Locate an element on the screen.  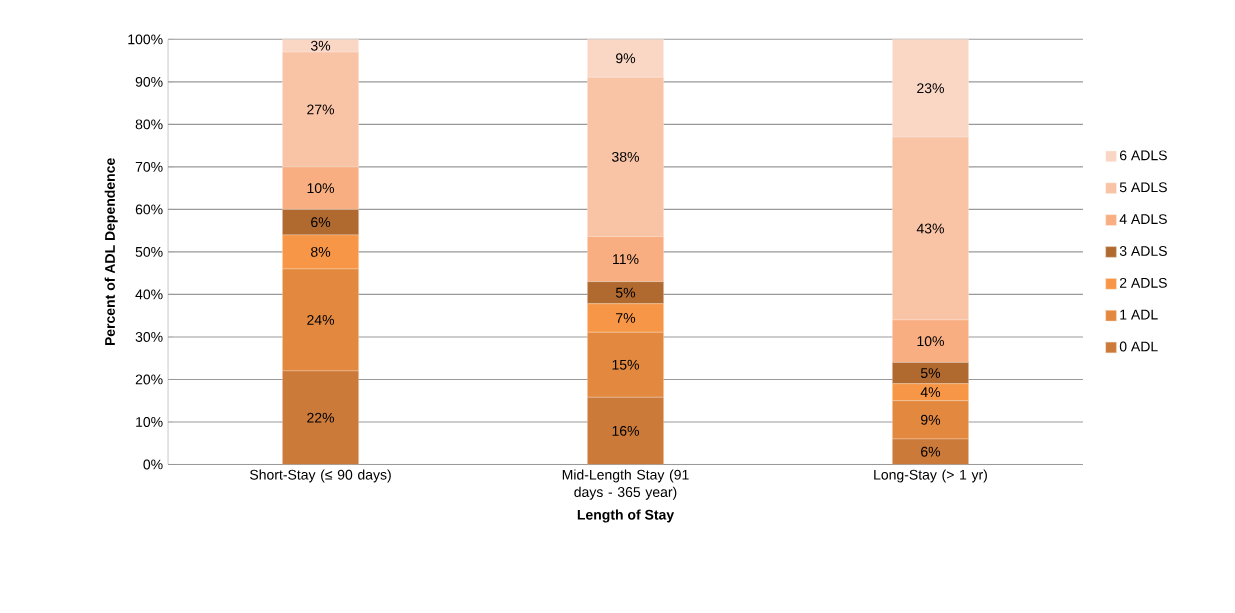
data-label: 8% is located at coordinates (321, 251).